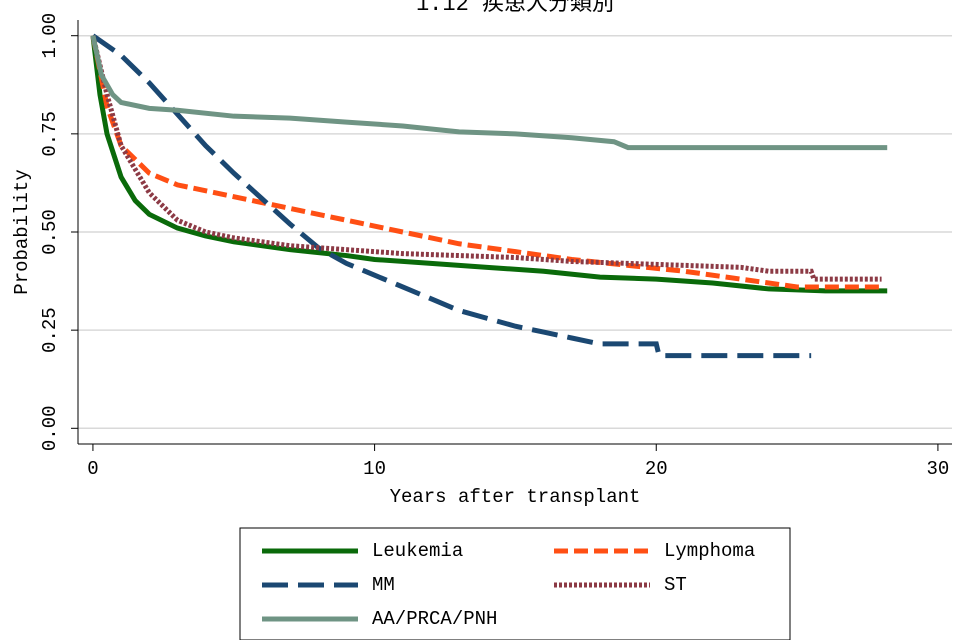  Describe the element at coordinates (417, 551) in the screenshot. I see `legend-label: Leukemia` at that location.